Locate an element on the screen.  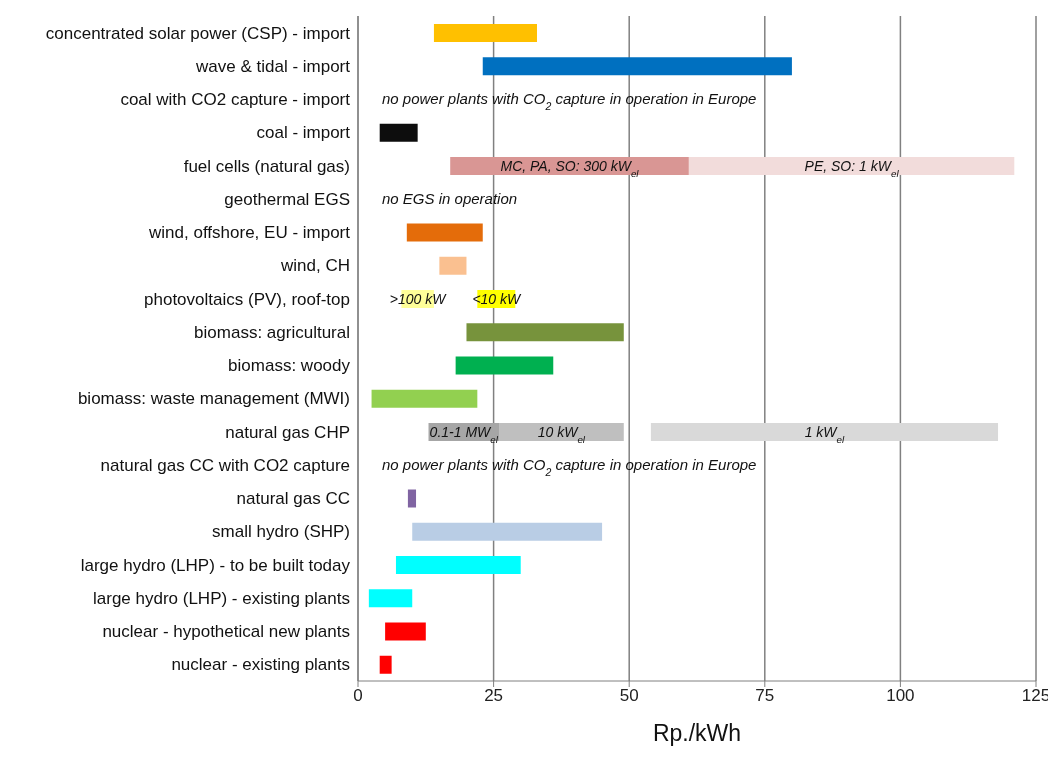
y-tick-label: nuclear - hypothetical new plants is located at coordinates (226, 632).